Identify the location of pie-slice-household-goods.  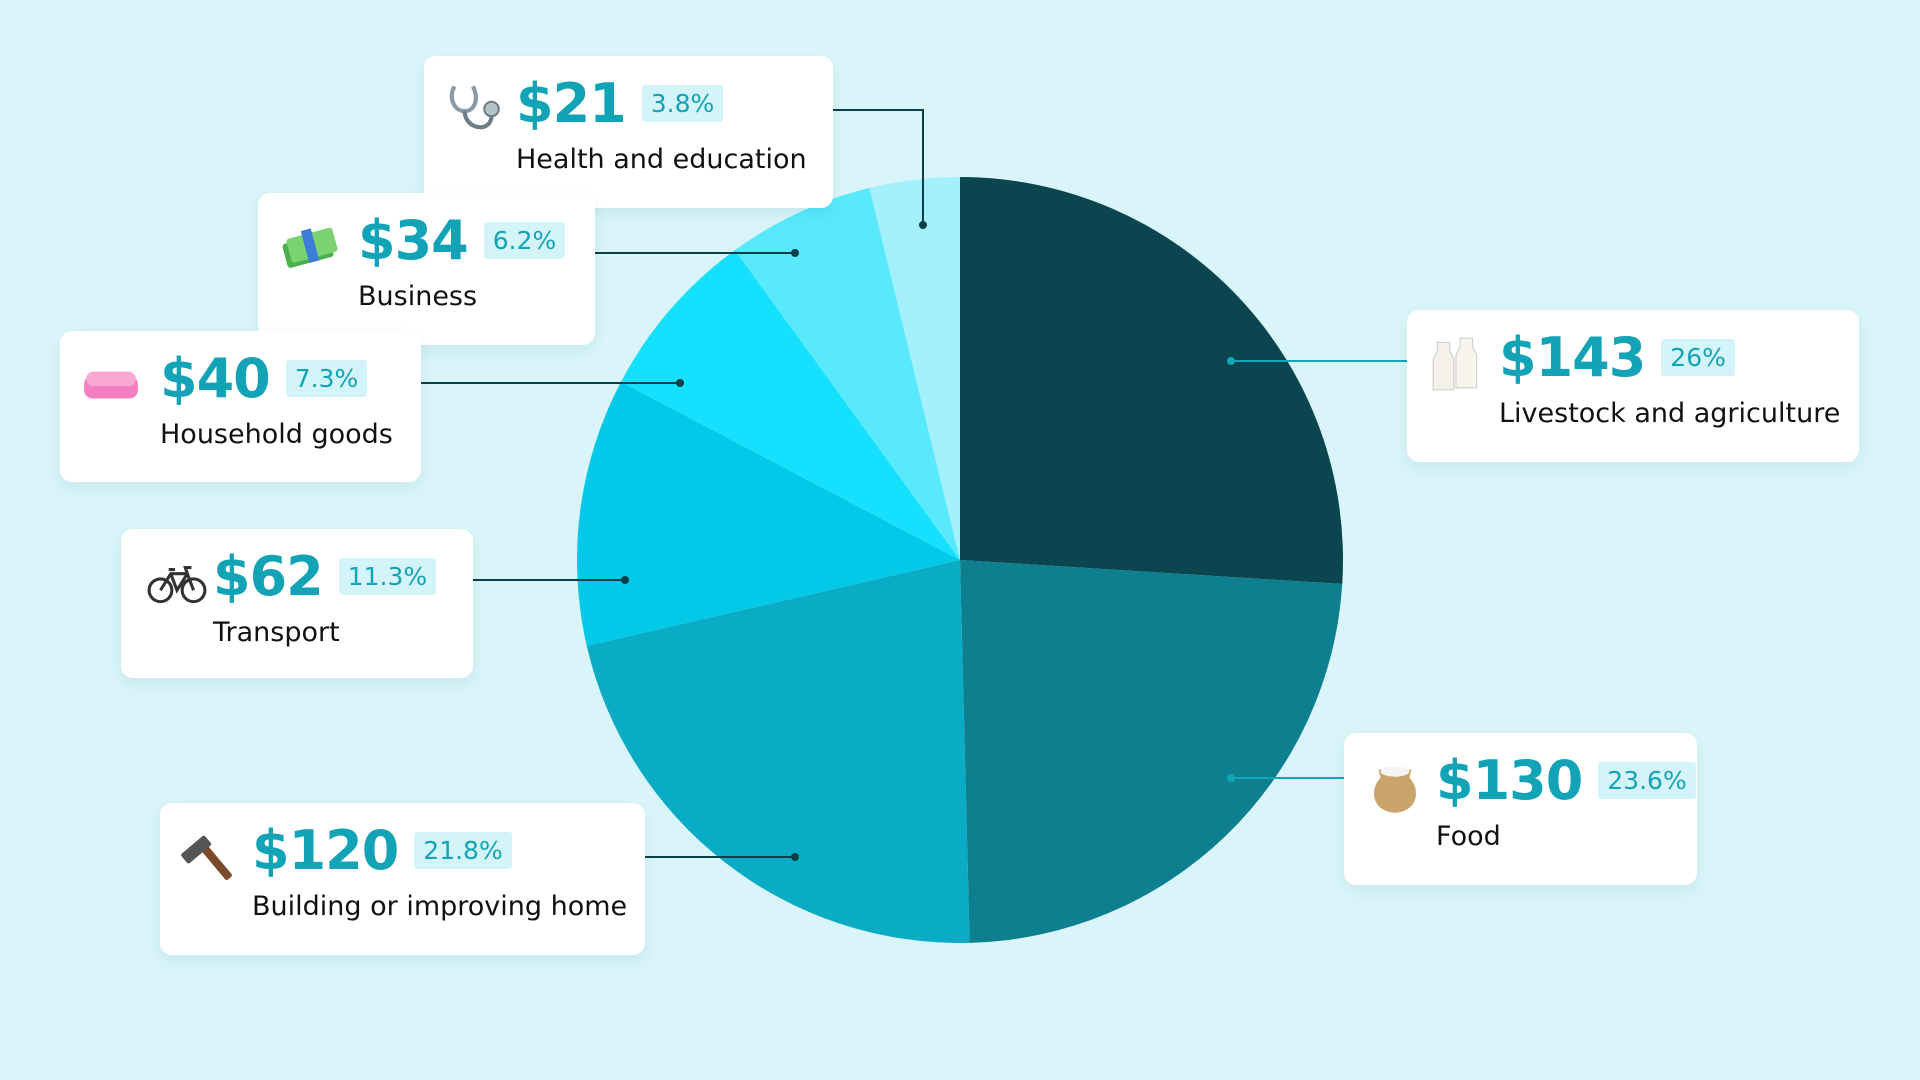
(790, 405).